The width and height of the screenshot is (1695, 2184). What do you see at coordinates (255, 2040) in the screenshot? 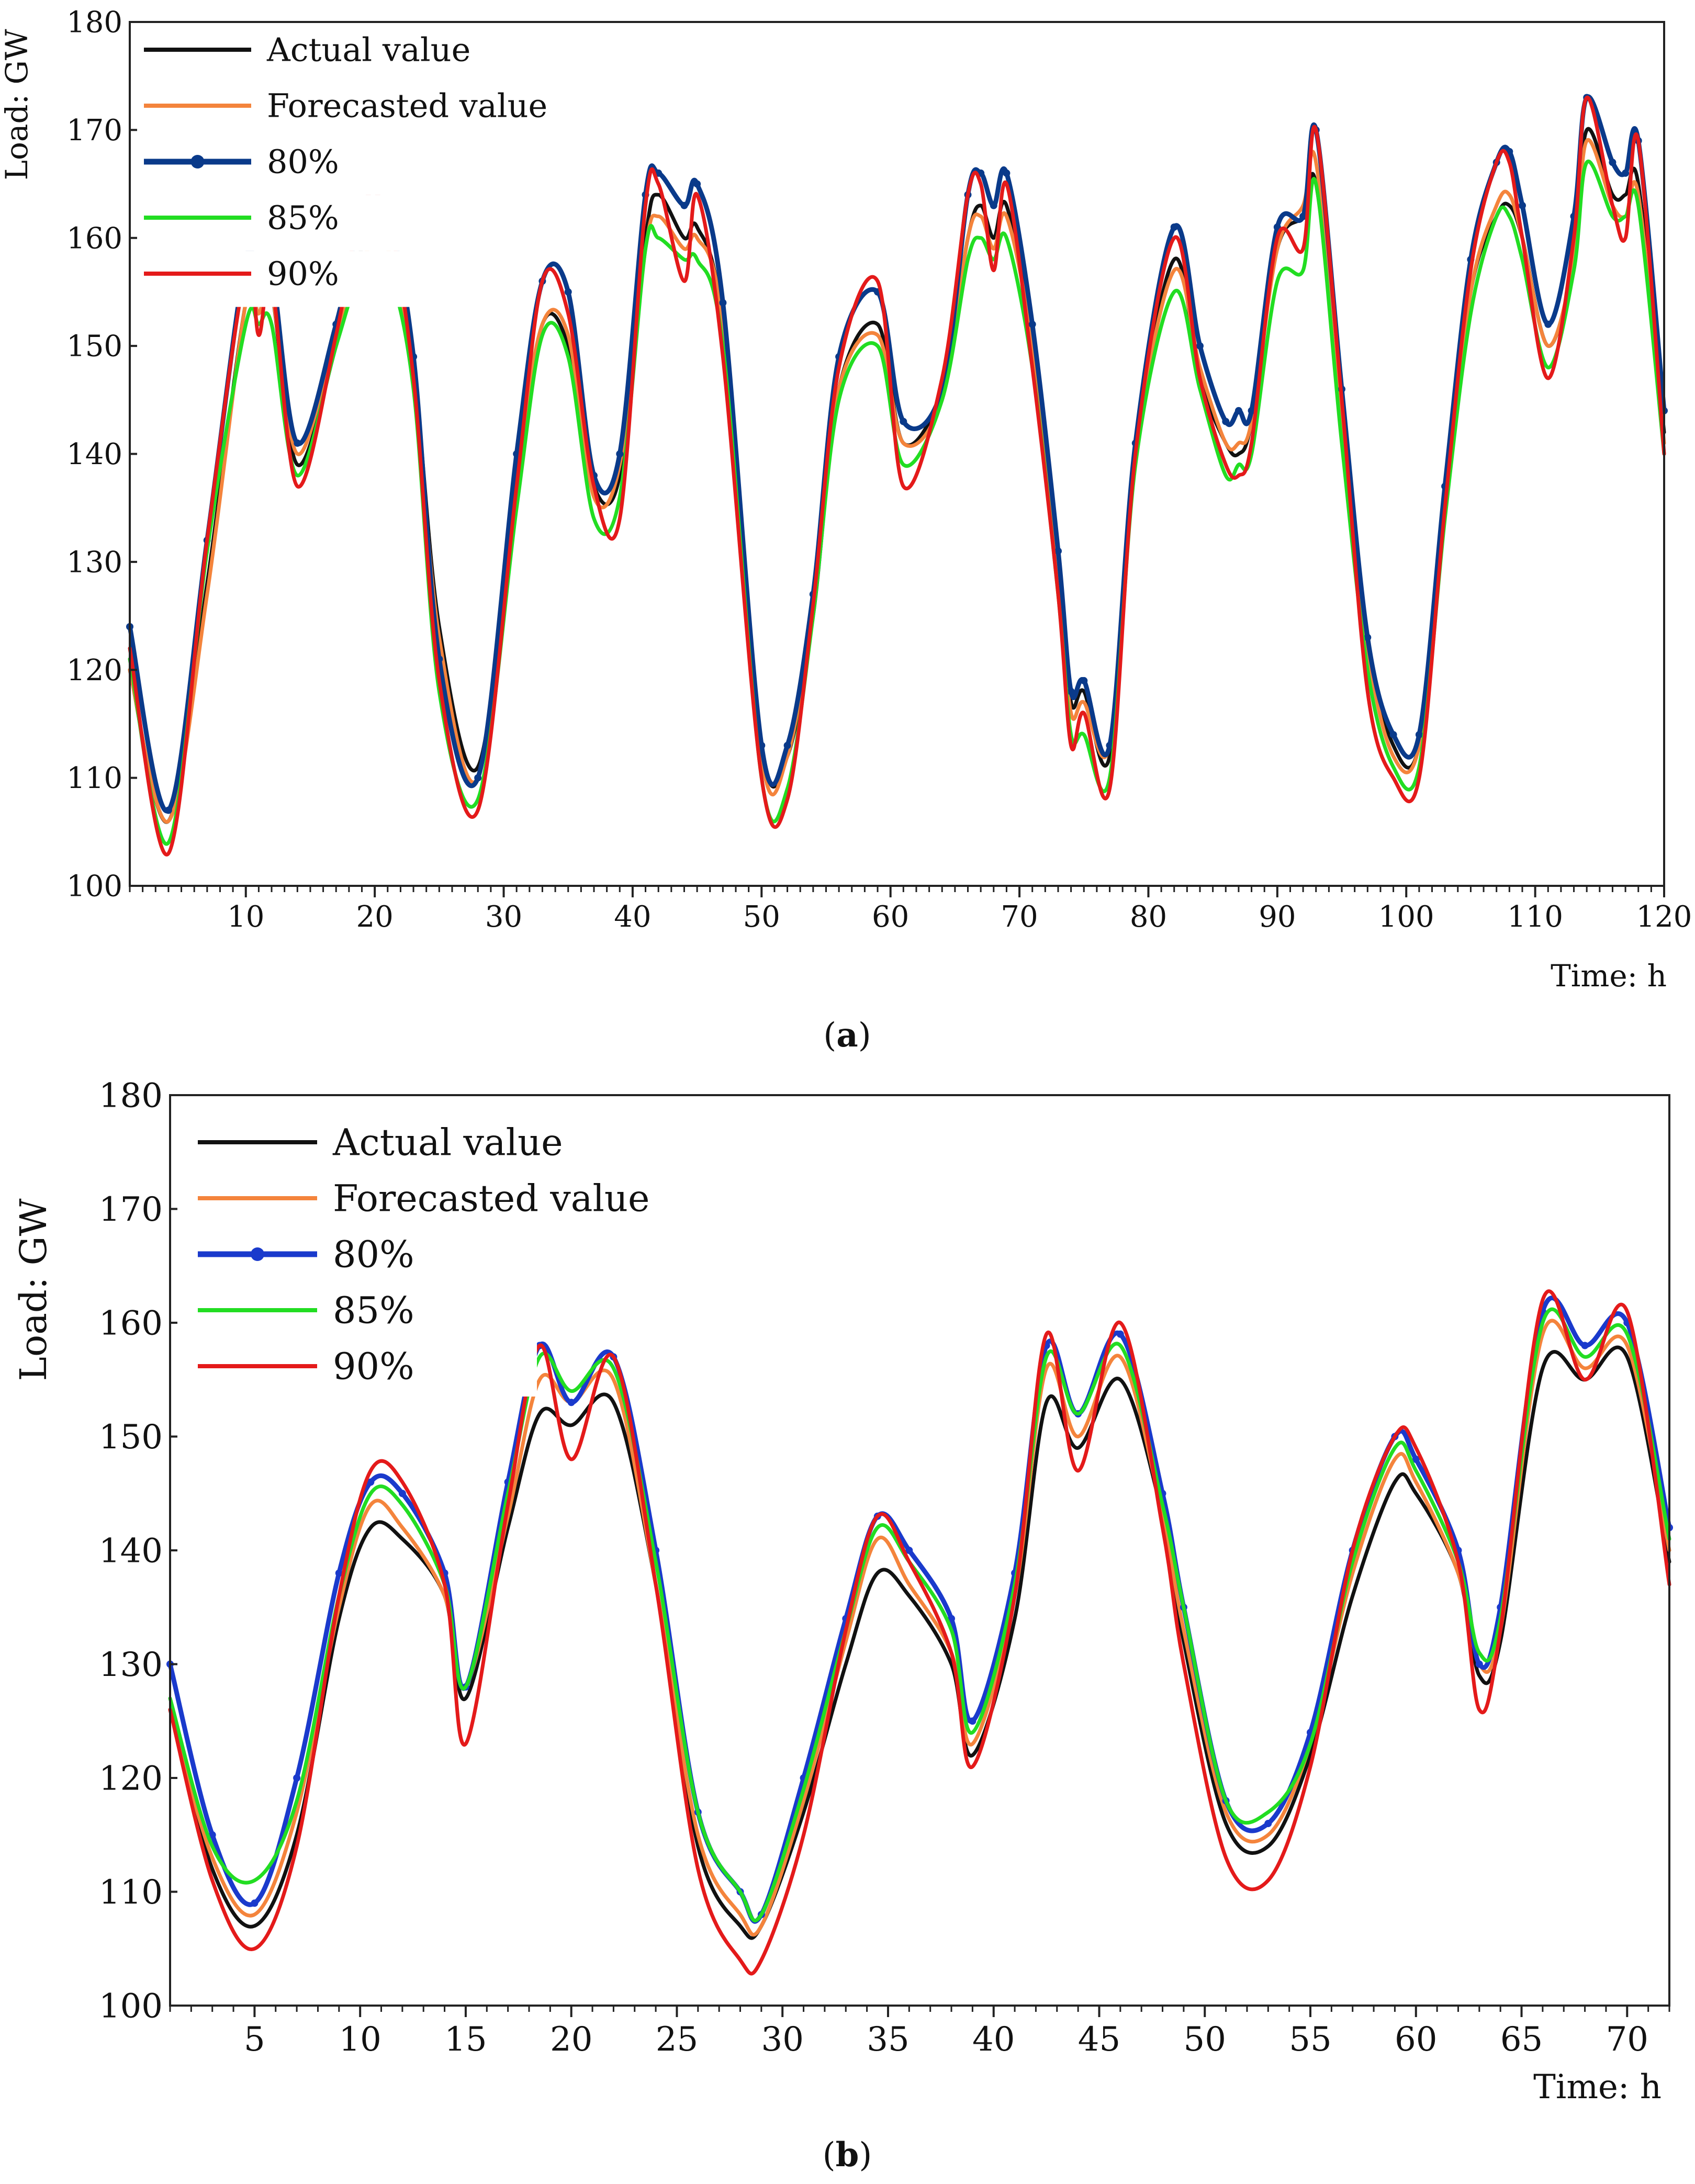
I see `x-tick-label-1-0: 5` at bounding box center [255, 2040].